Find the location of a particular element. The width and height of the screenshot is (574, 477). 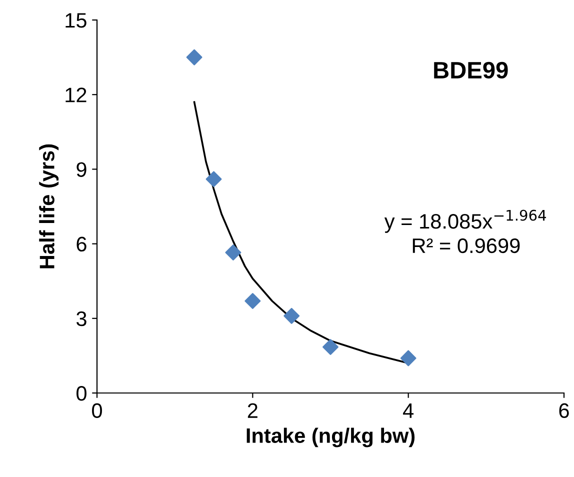

annotation: y = 18.085x$^{−1.964}$ is located at coordinates (465, 221).